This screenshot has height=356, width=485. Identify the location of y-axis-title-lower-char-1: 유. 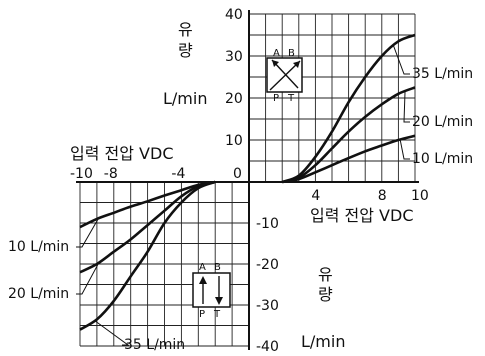
(325, 274).